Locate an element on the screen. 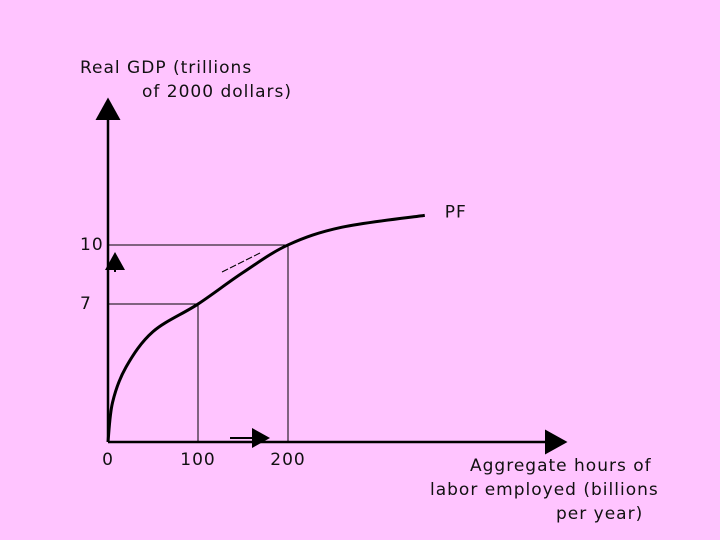 This screenshot has width=720, height=540. y-tick-label: 7 is located at coordinates (86, 304).